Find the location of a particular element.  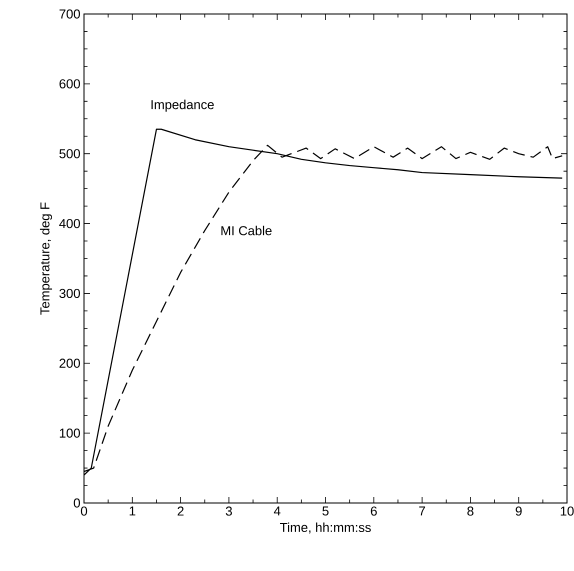

x-tick-label: 4 is located at coordinates (277, 511).